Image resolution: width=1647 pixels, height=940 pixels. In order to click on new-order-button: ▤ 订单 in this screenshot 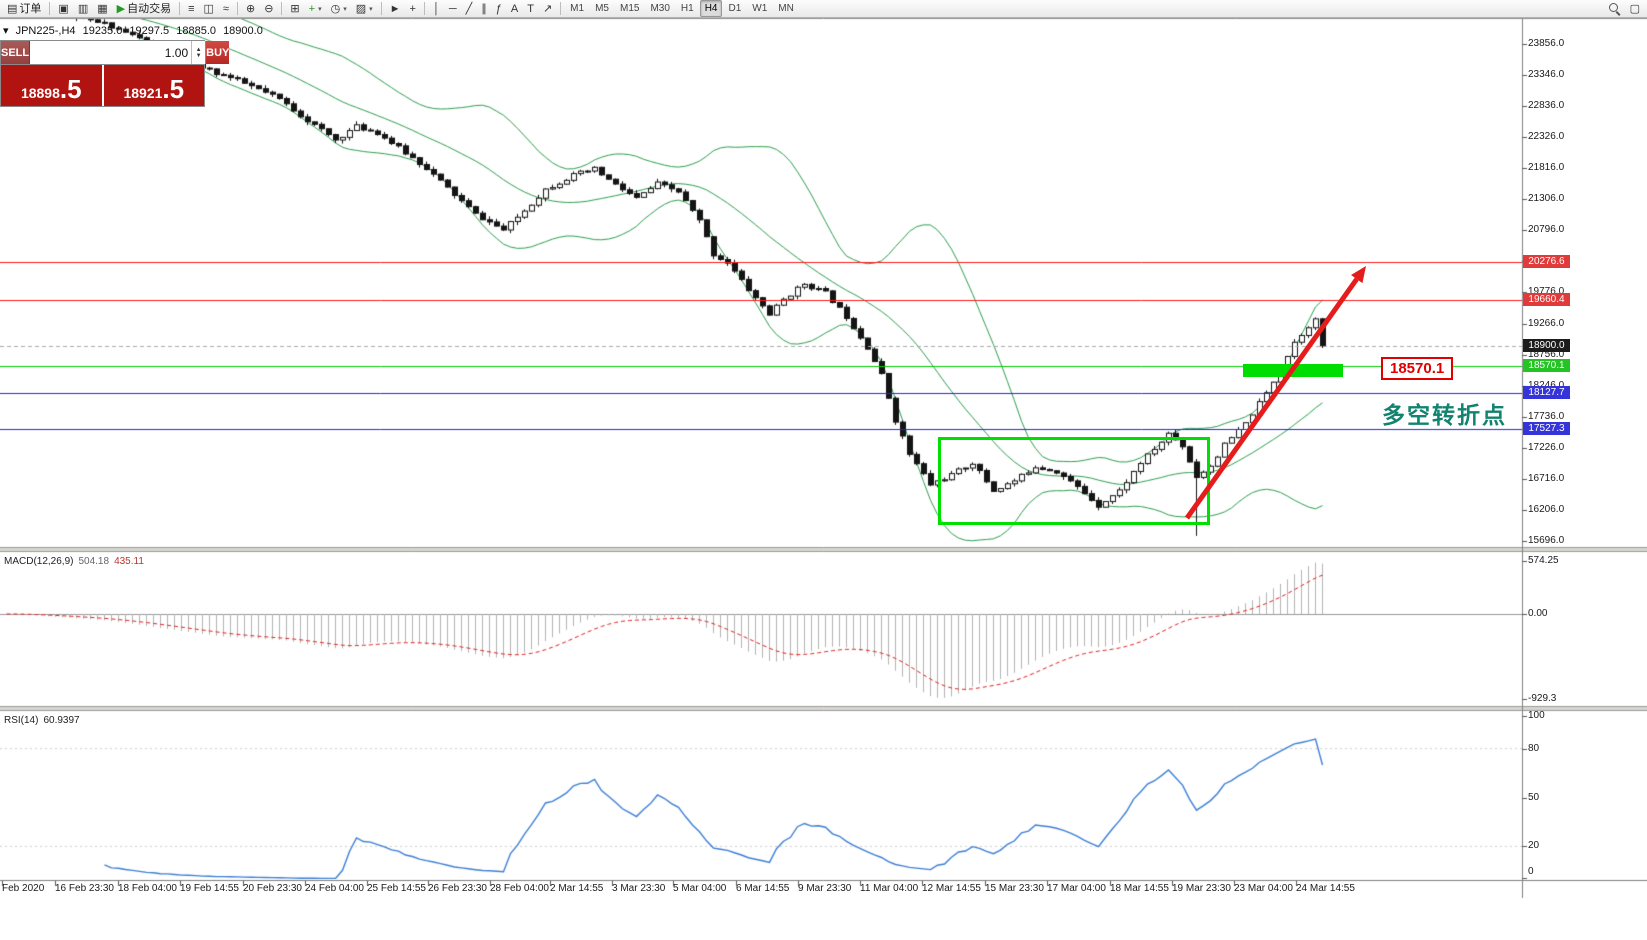, I will do `click(24, 9)`.